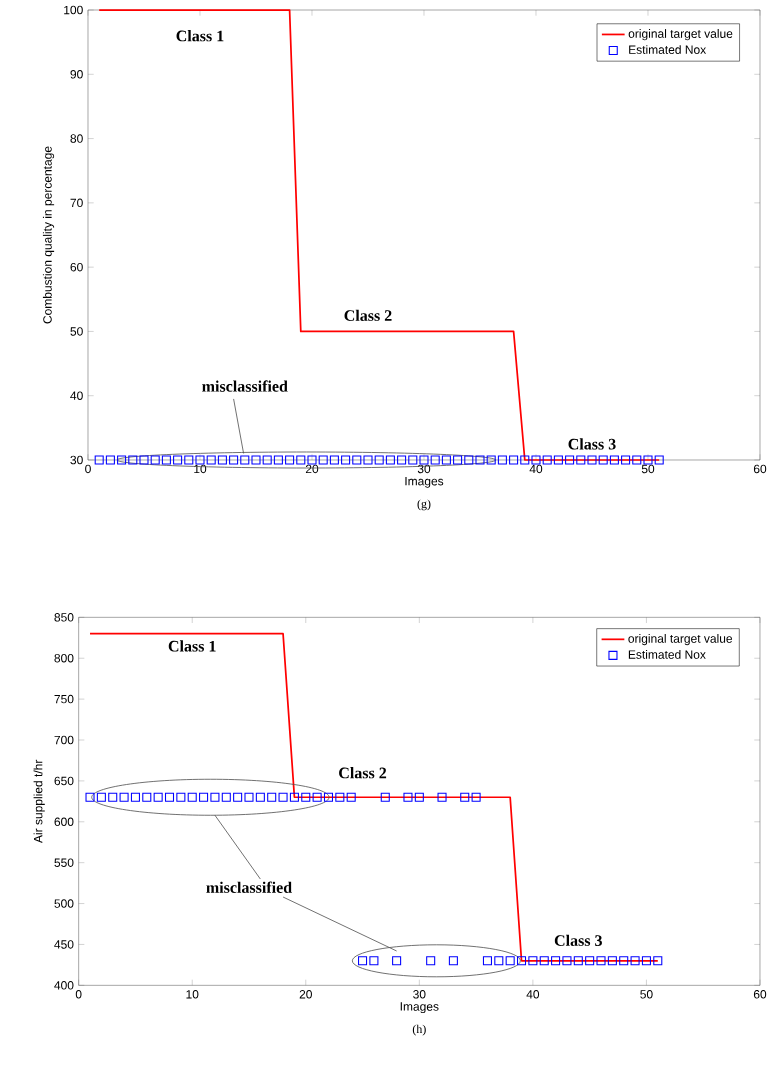  I want to click on y-tick-label: 70, so click(76, 203).